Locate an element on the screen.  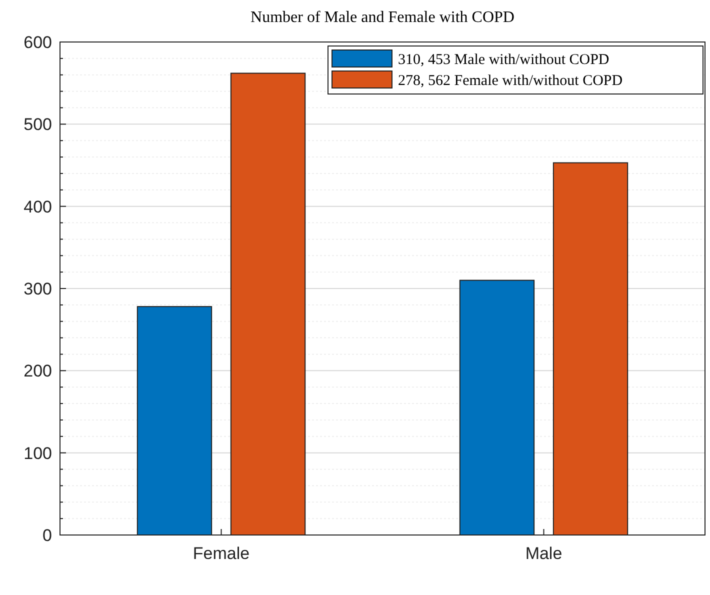
legend-label: 310, 453 Male with/without COPD is located at coordinates (504, 60).